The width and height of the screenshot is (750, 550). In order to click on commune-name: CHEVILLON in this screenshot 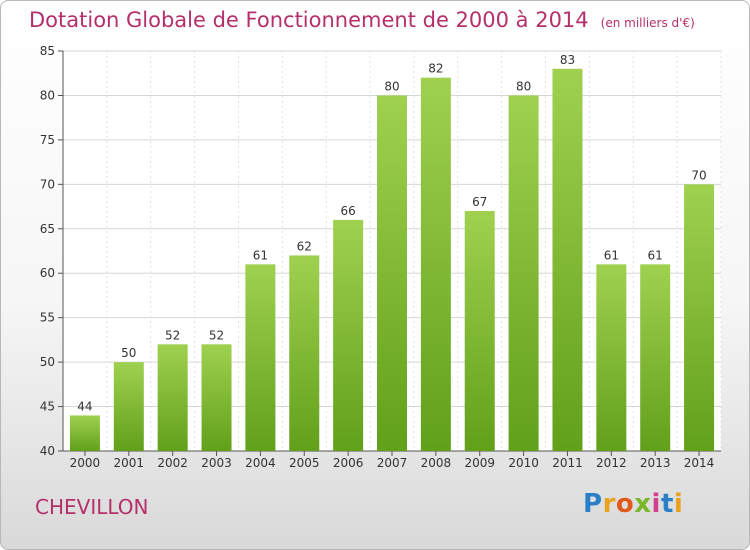, I will do `click(92, 507)`.